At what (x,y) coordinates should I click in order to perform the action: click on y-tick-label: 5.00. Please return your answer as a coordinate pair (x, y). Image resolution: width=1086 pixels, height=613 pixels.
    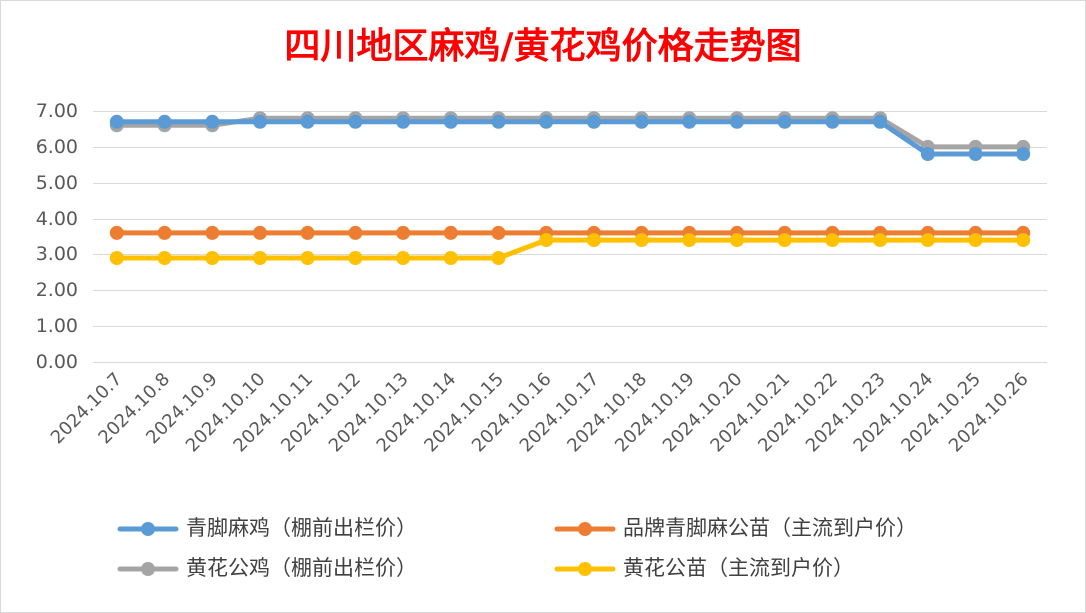
    Looking at the image, I should click on (57, 183).